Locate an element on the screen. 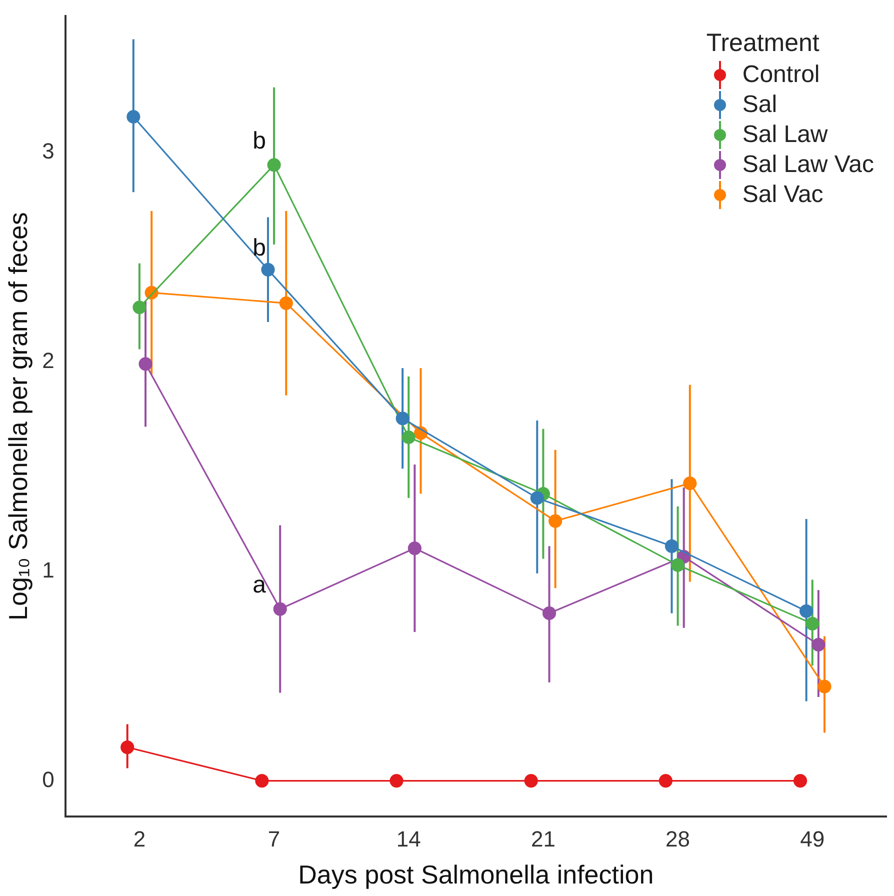 The height and width of the screenshot is (896, 894). x-tick-label: 14 is located at coordinates (408, 839).